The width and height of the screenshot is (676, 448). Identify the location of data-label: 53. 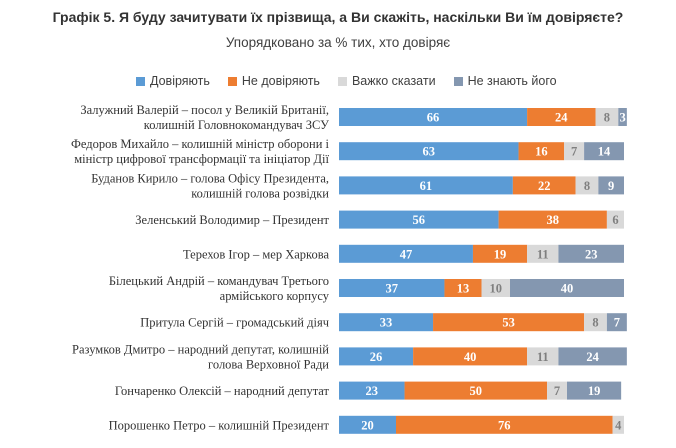
(508, 323).